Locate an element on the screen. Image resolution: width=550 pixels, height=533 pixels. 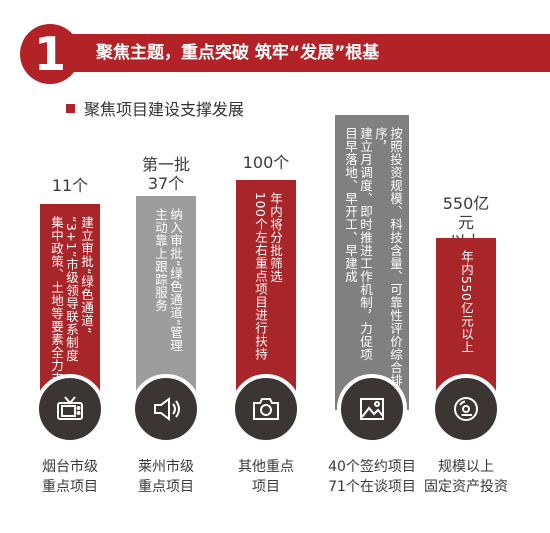
column-label: 规模以上 固定资产投资 is located at coordinates (466, 477).